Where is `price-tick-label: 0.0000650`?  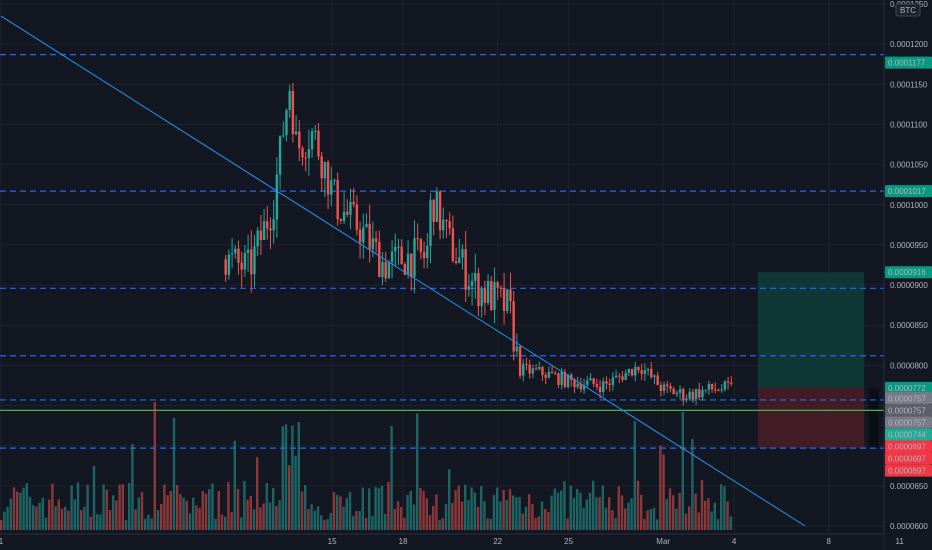 price-tick-label: 0.0000650 is located at coordinates (909, 486).